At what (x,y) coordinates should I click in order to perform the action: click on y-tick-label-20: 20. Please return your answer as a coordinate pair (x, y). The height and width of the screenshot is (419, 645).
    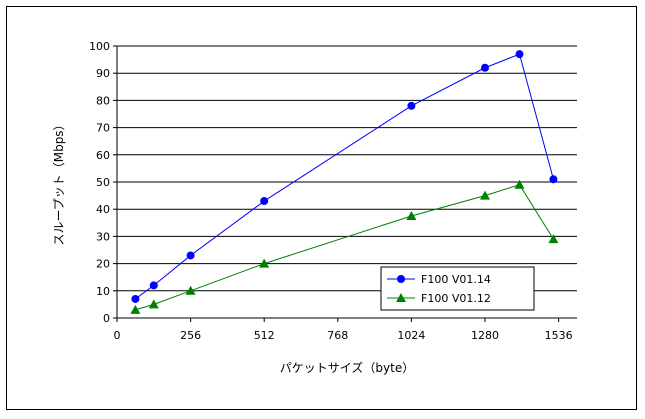
    Looking at the image, I should click on (103, 264).